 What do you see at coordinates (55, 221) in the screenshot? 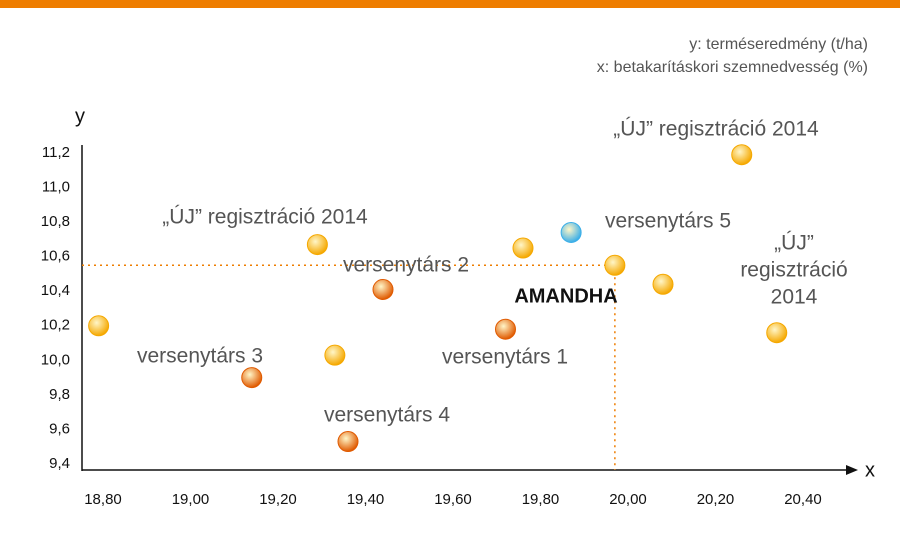
I see `y-tick-label: 10,8` at bounding box center [55, 221].